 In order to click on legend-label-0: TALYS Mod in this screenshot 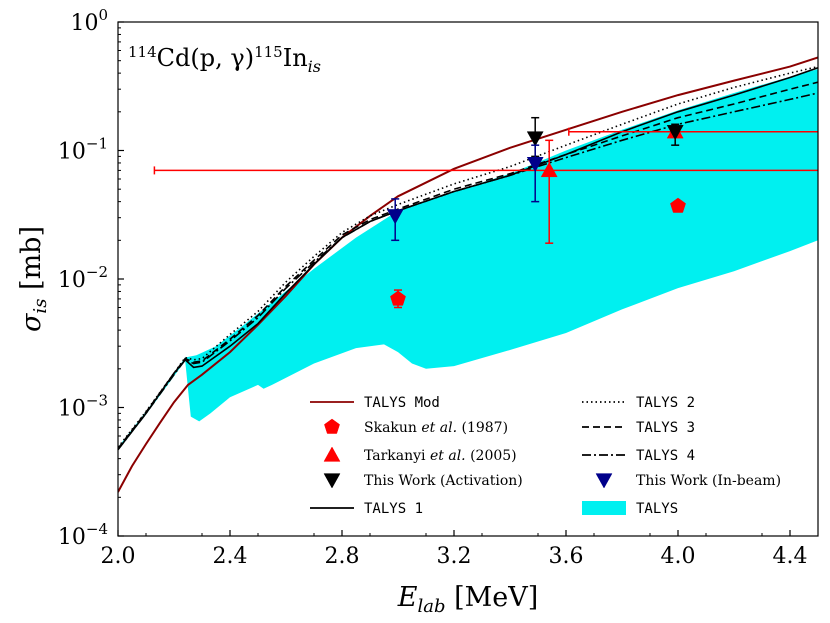, I will do `click(402, 403)`.